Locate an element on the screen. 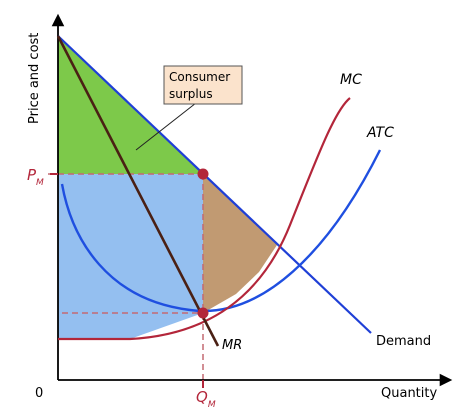 The width and height of the screenshot is (462, 416). revenue-area is located at coordinates (130, 256).